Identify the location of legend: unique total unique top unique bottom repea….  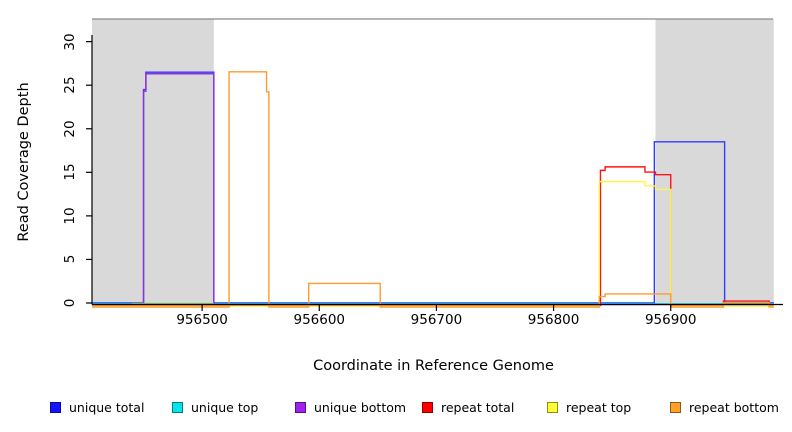
(396, 409).